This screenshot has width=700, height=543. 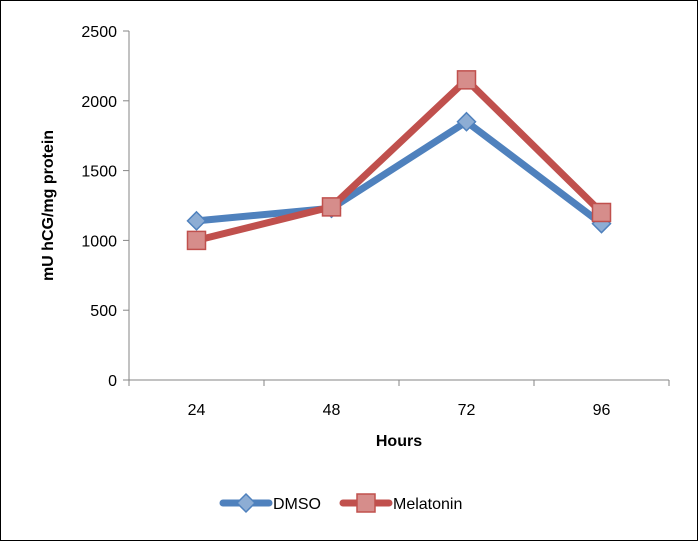 I want to click on x-tick-label: 96, so click(x=602, y=410).